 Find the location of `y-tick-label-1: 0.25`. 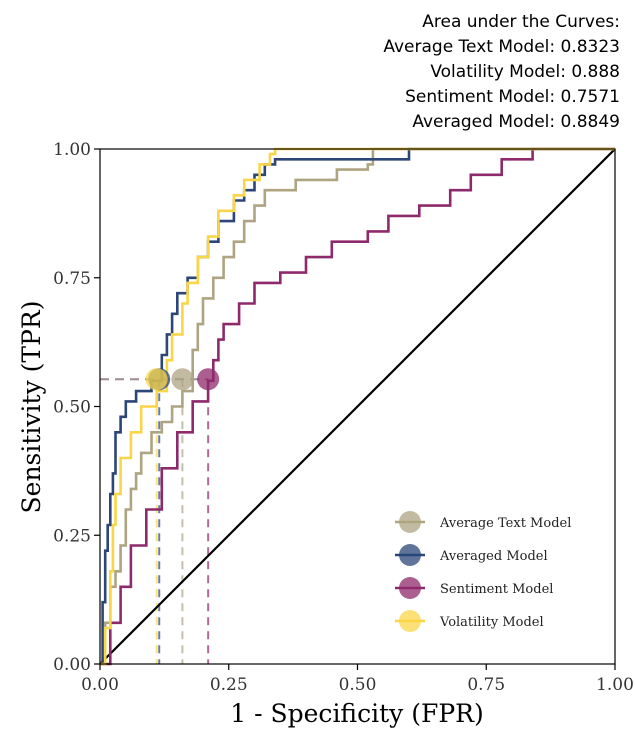

y-tick-label-1: 0.25 is located at coordinates (72, 536).